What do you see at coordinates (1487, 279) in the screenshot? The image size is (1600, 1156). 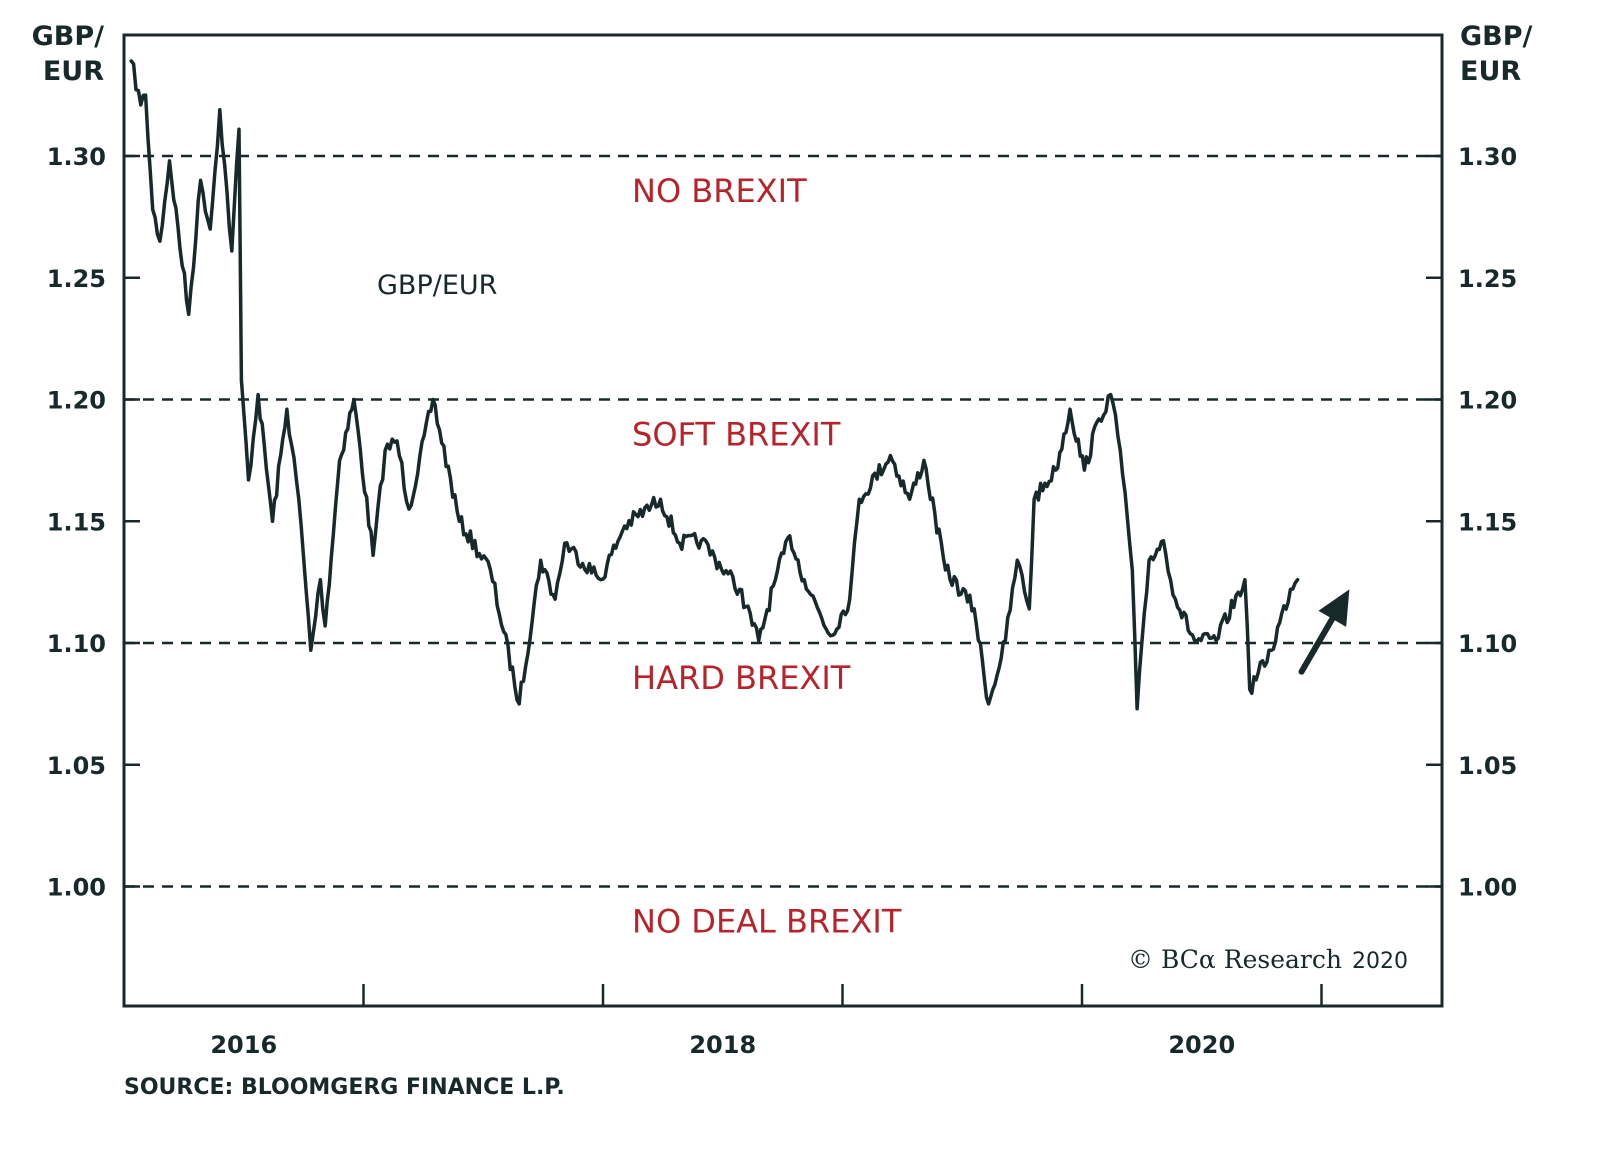 I see `y-tick-label-right: 1.25` at bounding box center [1487, 279].